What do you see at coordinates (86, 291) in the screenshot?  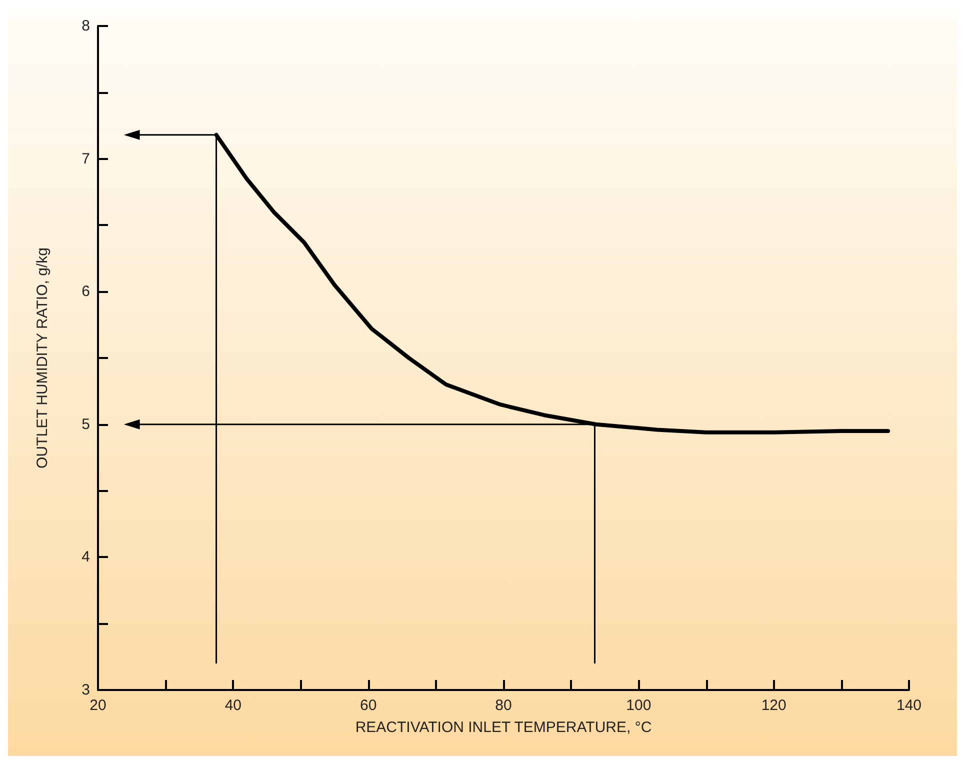 I see `y-tick-label: 6` at bounding box center [86, 291].